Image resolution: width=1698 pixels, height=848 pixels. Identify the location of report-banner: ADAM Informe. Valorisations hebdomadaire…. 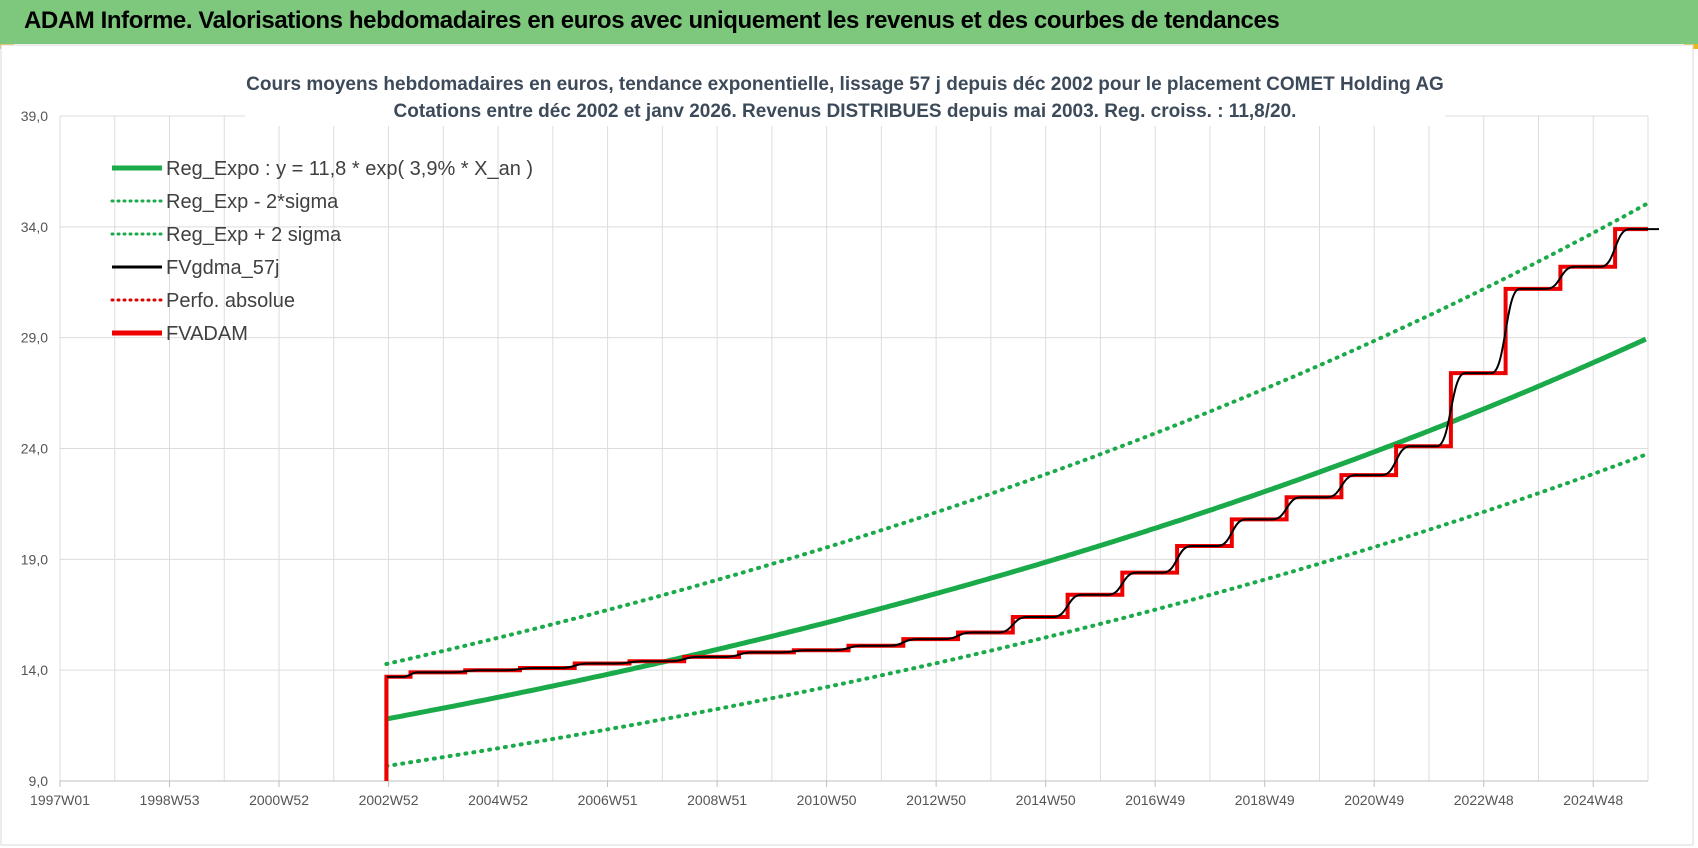
(849, 22).